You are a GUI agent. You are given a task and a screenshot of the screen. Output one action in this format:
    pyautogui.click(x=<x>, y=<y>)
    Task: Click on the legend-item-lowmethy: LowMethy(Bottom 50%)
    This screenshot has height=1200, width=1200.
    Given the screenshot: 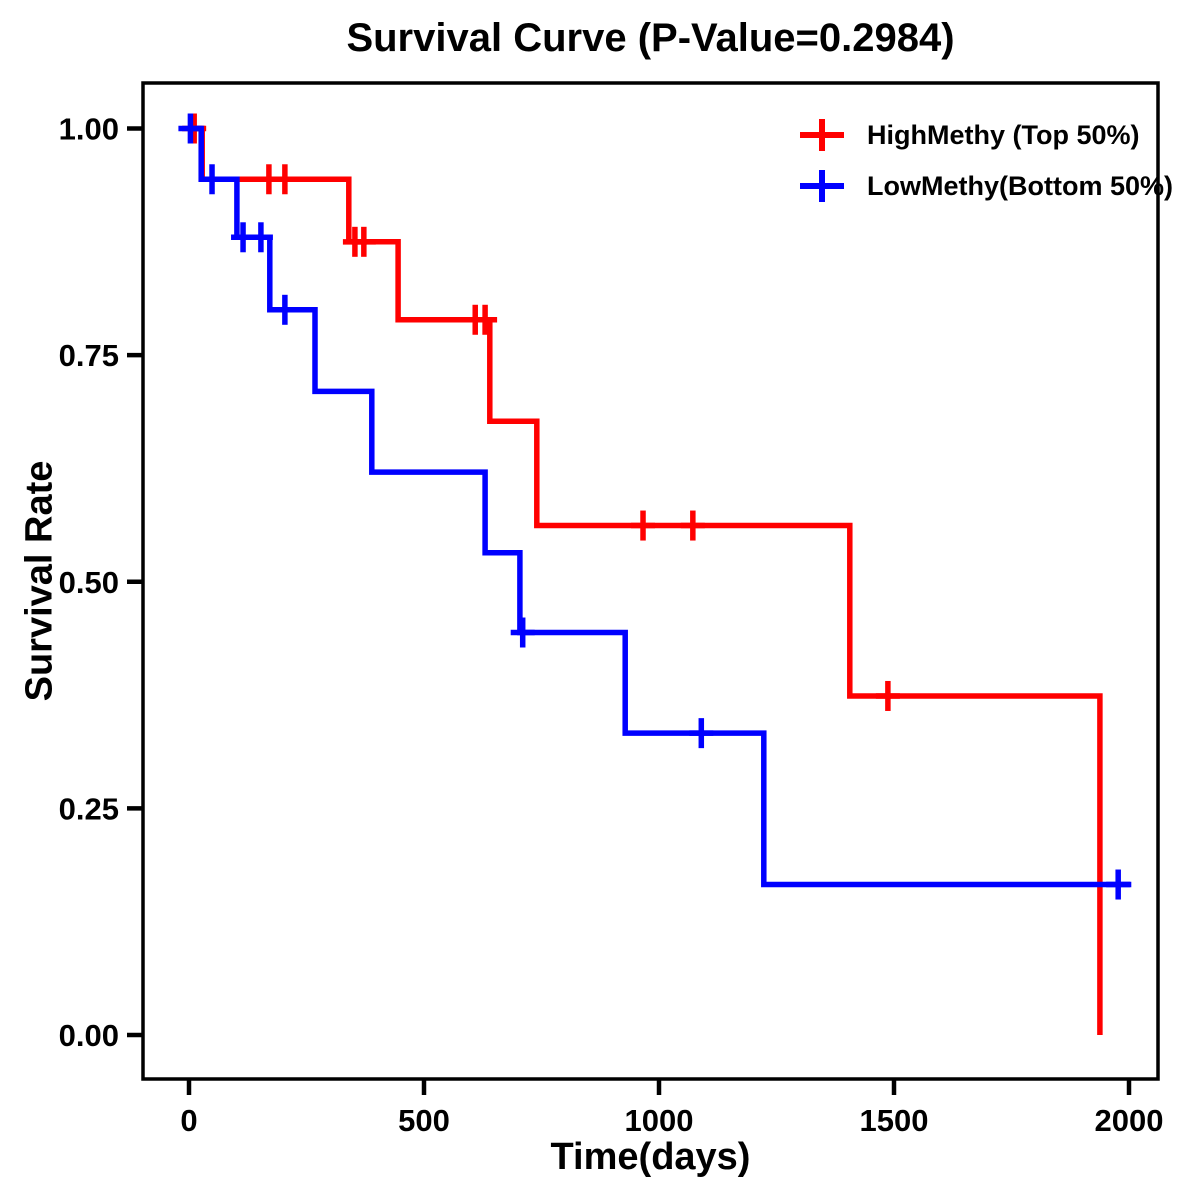 What is the action you would take?
    pyautogui.click(x=985, y=186)
    